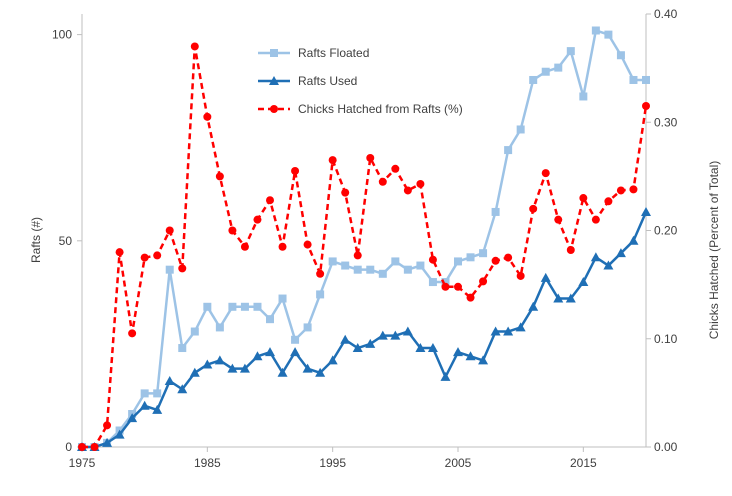 The image size is (732, 496). I want to click on left-tick-label: 0, so click(68, 447).